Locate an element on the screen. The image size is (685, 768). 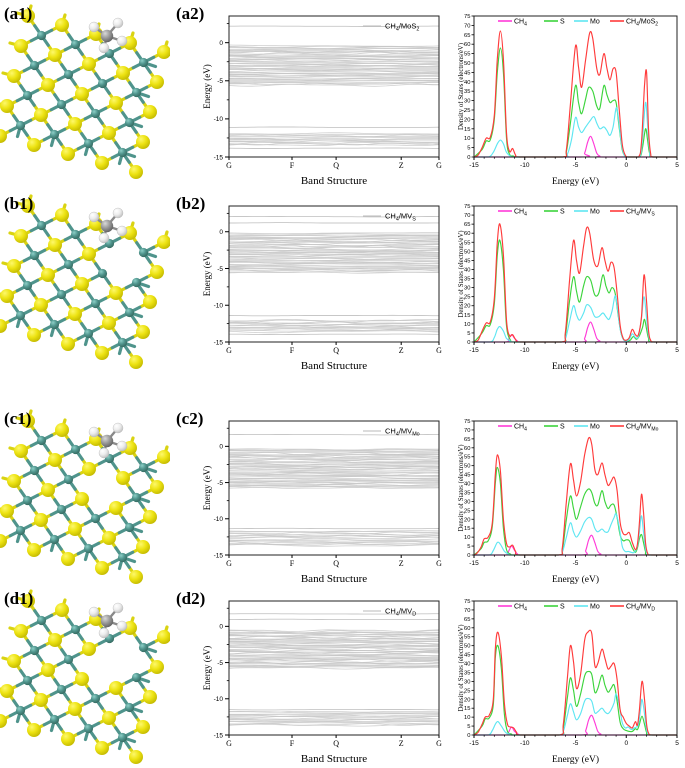
dos-legend: CH4 S Mo CH4/MVS is located at coordinates (576, 213).